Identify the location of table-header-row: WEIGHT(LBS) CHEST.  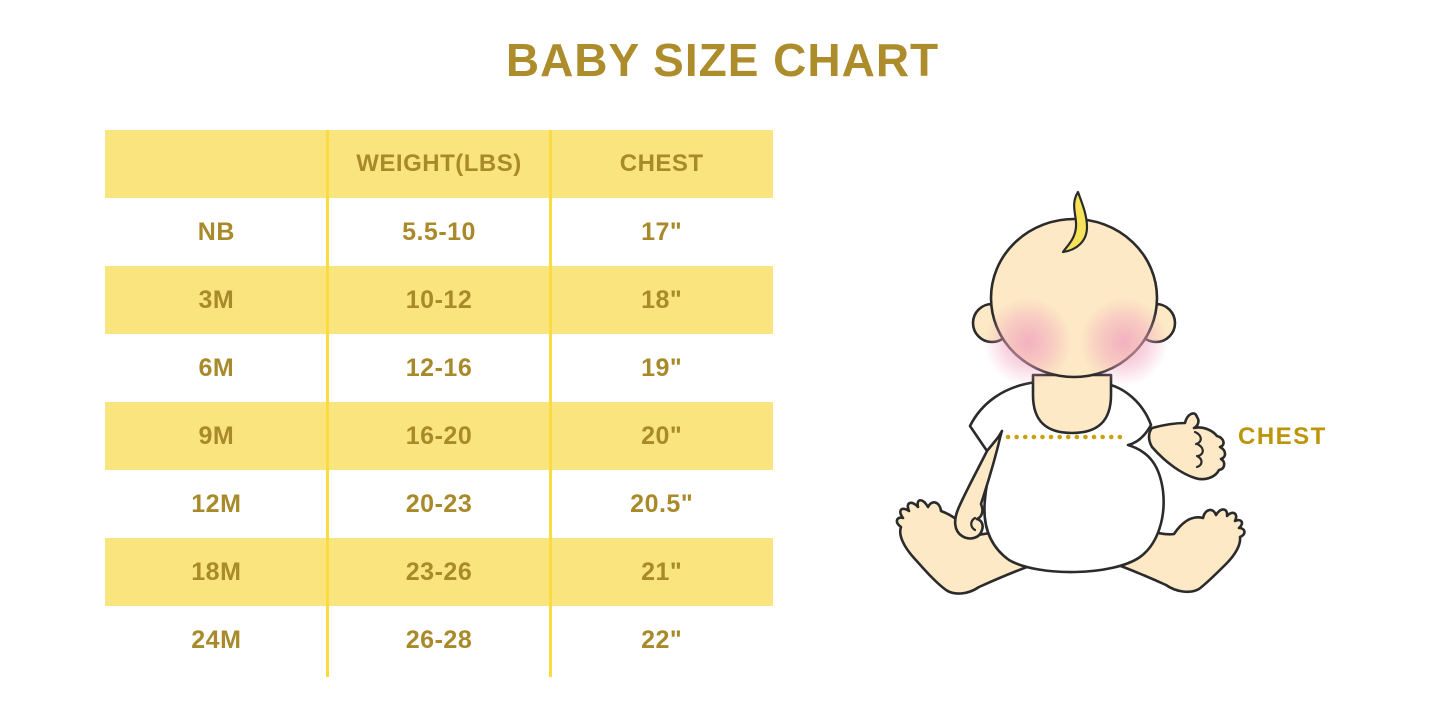
(439, 164).